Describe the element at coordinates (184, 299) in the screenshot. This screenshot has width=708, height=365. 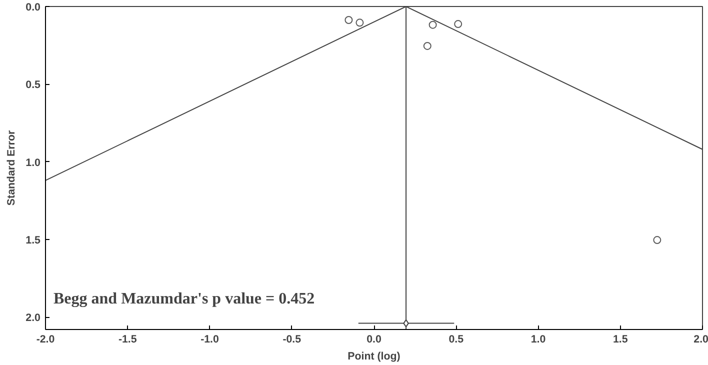
I see `annotation: Begg and Mazumdar's p value = 0.452` at that location.